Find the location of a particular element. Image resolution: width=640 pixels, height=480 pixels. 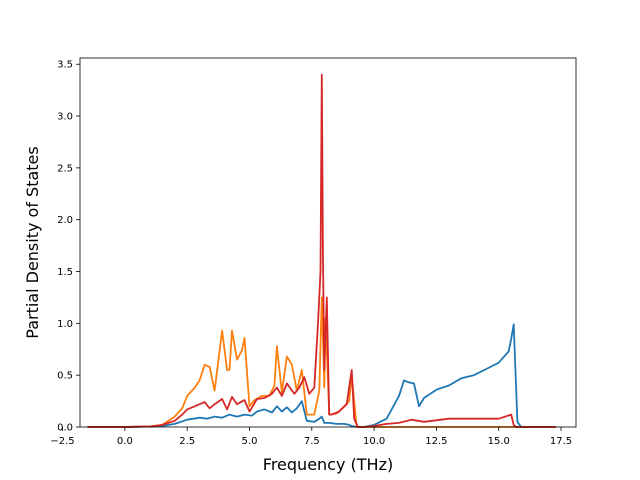

y-tick-label: 2.5 is located at coordinates (65, 168).